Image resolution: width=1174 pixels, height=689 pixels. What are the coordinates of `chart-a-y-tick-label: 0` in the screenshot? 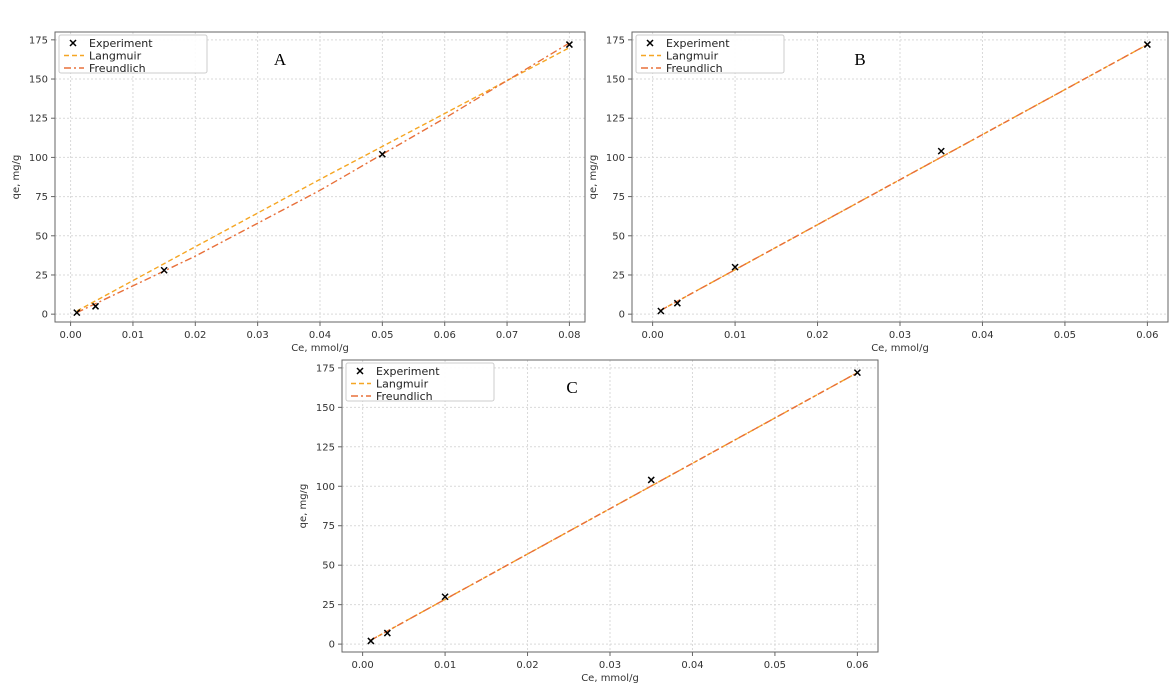 It's located at (45, 315).